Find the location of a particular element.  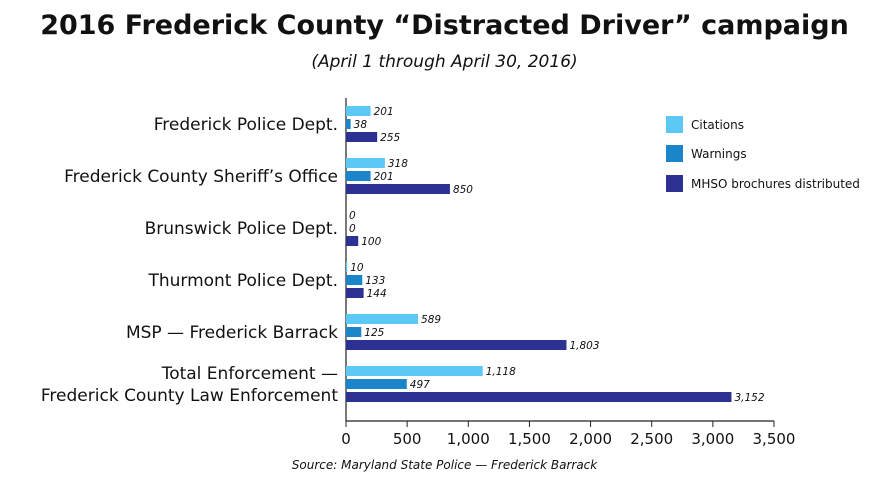

bar-value-label: 850 is located at coordinates (463, 190).